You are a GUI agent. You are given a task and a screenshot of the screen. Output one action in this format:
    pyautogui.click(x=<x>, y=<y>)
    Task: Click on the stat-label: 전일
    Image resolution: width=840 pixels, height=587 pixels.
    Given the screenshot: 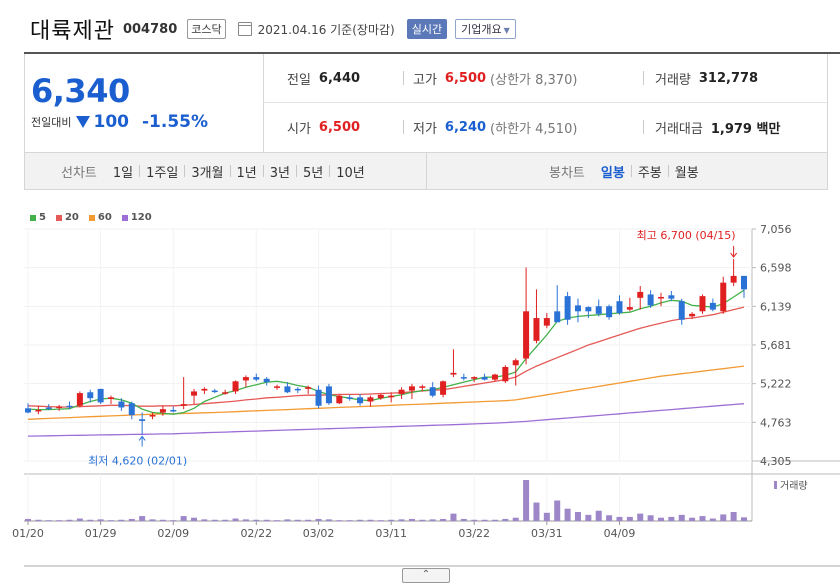 What is the action you would take?
    pyautogui.click(x=299, y=80)
    